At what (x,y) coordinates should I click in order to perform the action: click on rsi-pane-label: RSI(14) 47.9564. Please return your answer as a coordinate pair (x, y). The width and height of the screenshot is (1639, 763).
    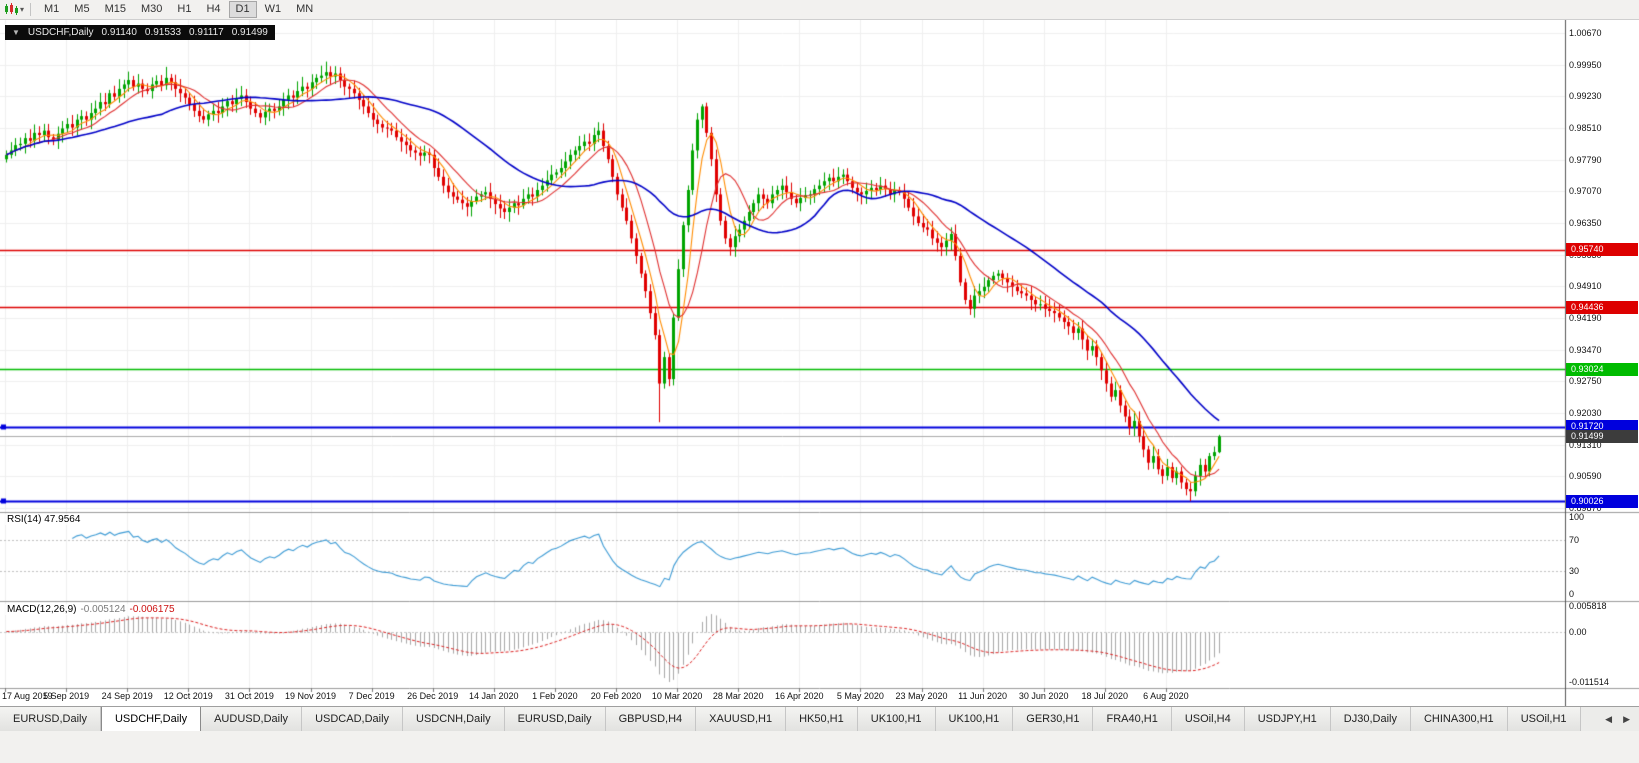
    Looking at the image, I should click on (44, 519).